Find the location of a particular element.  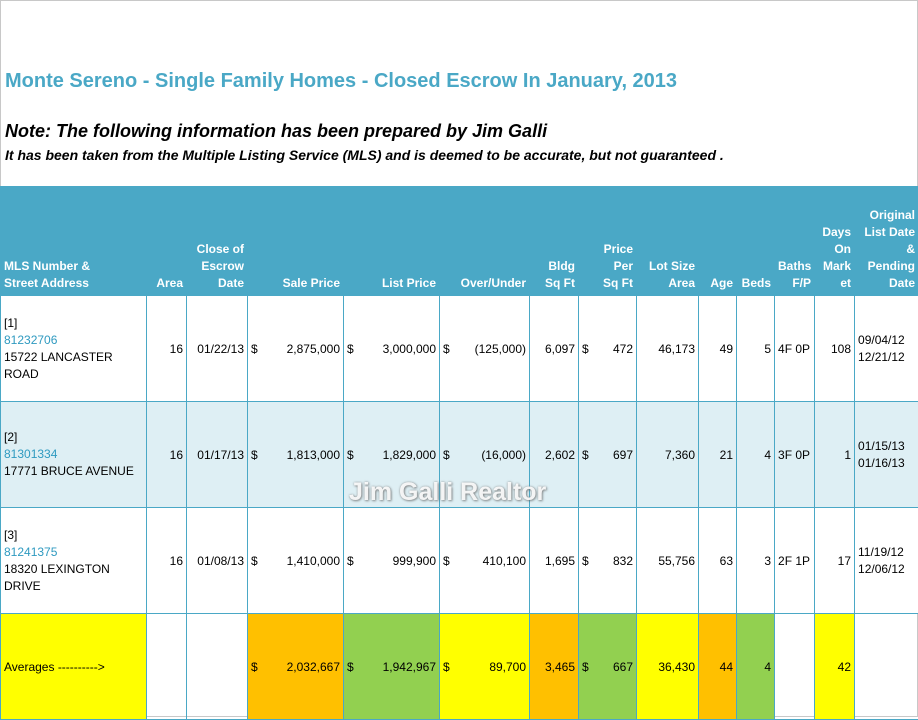

bldg-sqft-cell: 6,097 is located at coordinates (554, 349).